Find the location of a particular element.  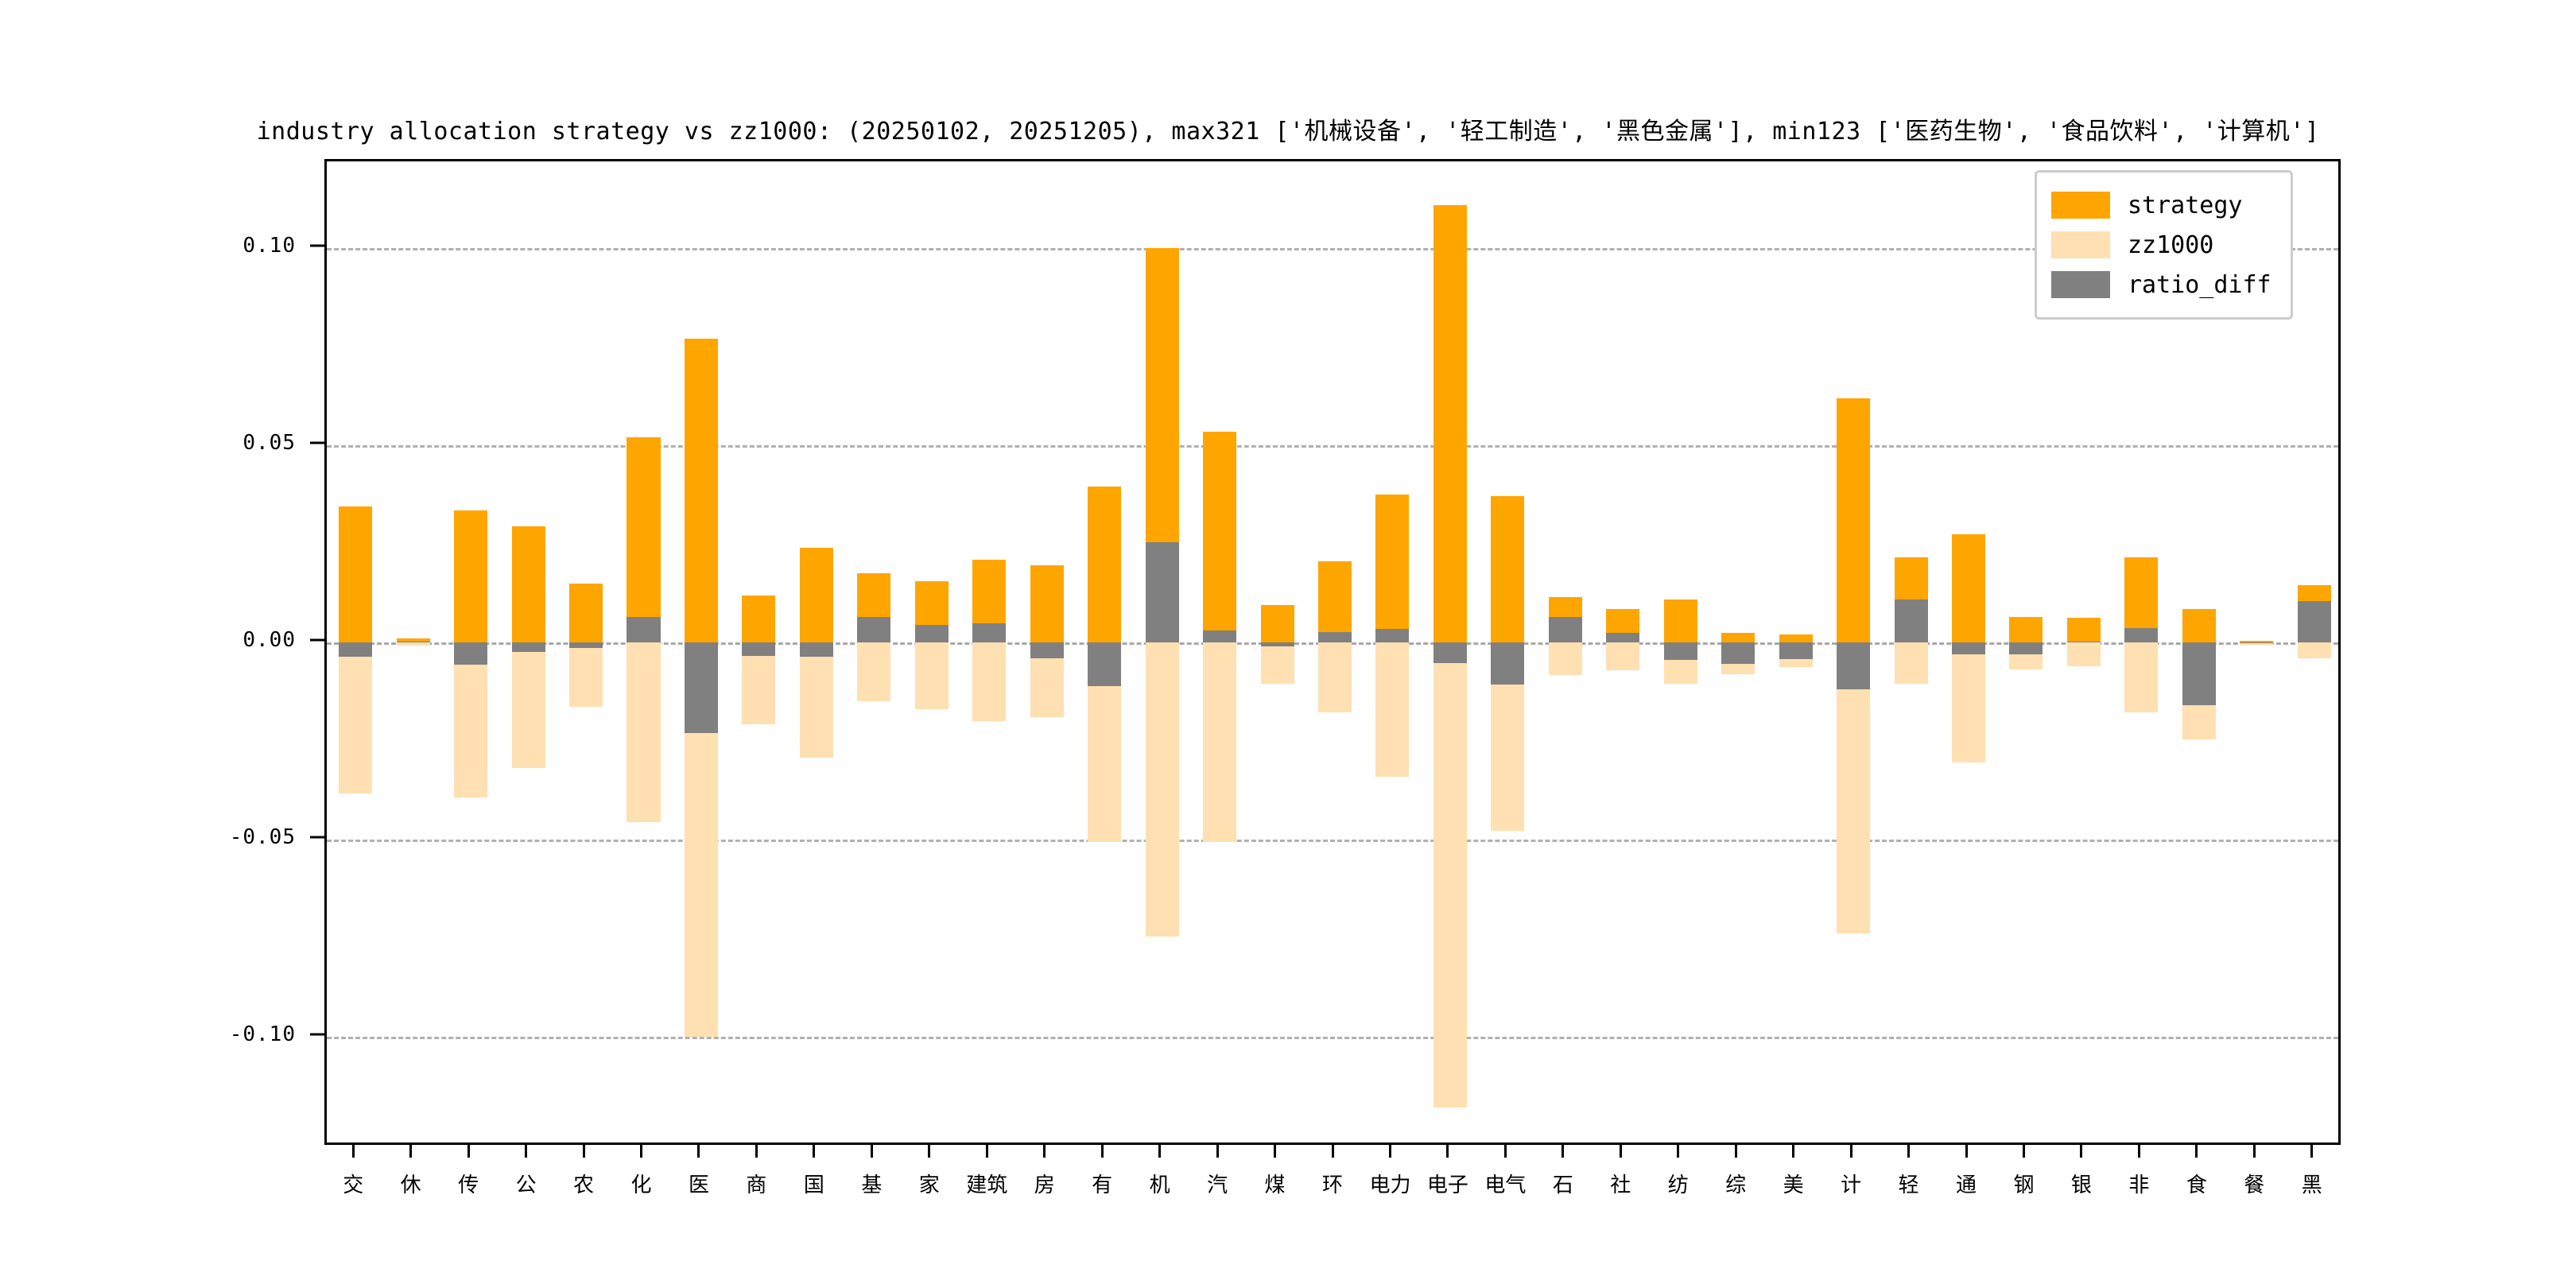

chart-legend: strategy zz1000 ratio_diff is located at coordinates (2164, 245).